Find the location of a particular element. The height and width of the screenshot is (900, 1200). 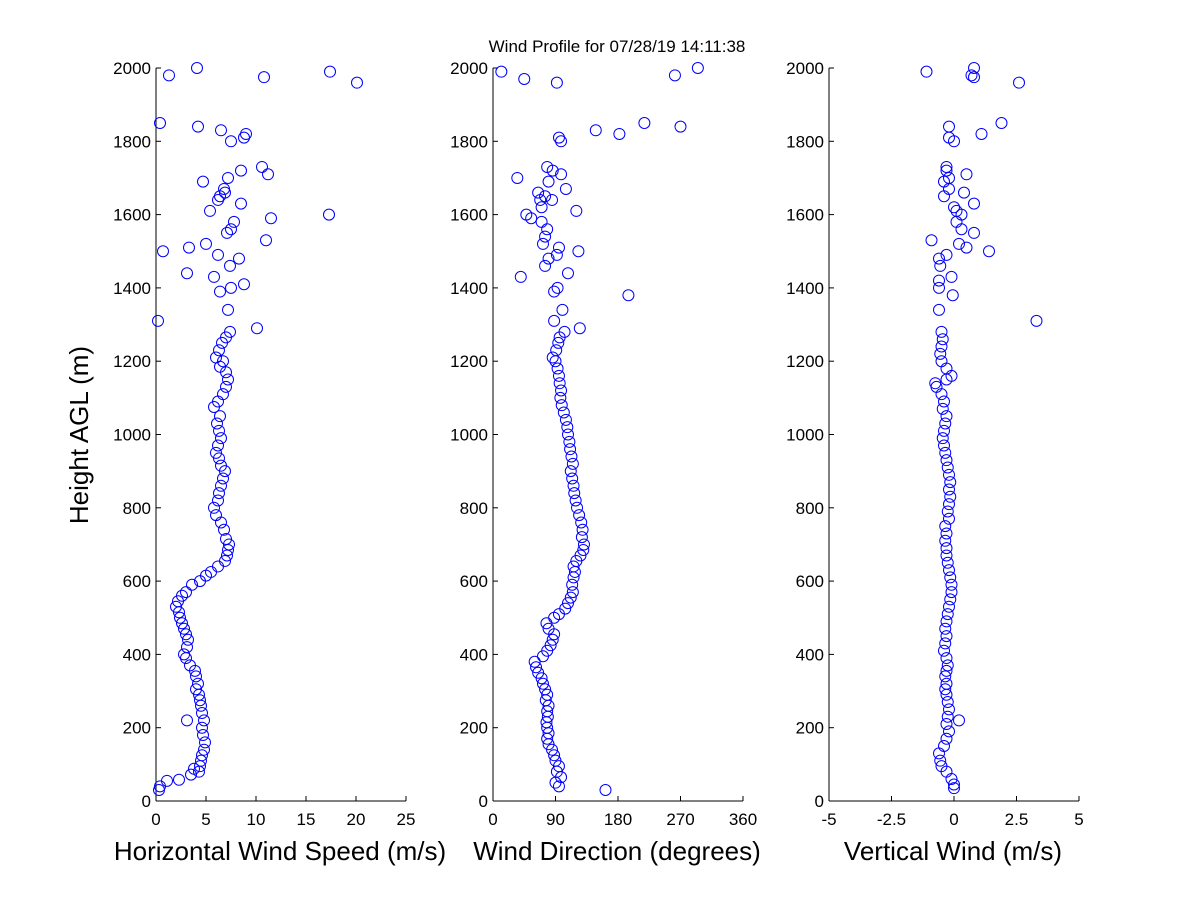

y-tick-label: 1200 is located at coordinates (805, 361).